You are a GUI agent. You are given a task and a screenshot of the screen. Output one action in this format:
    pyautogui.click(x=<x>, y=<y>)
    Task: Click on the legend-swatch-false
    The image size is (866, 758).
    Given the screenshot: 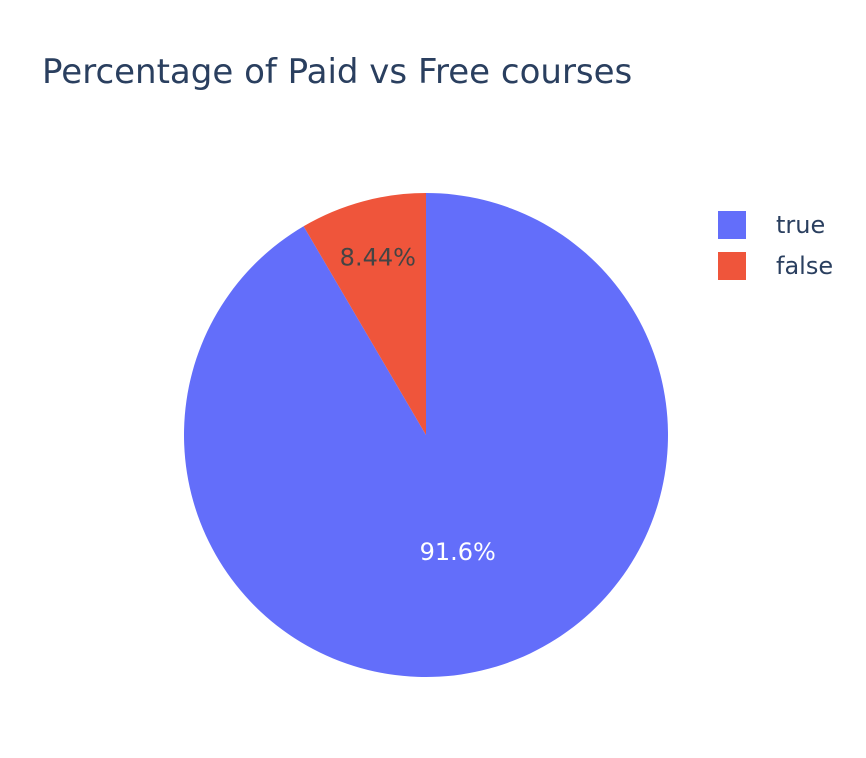 What is the action you would take?
    pyautogui.click(x=732, y=266)
    